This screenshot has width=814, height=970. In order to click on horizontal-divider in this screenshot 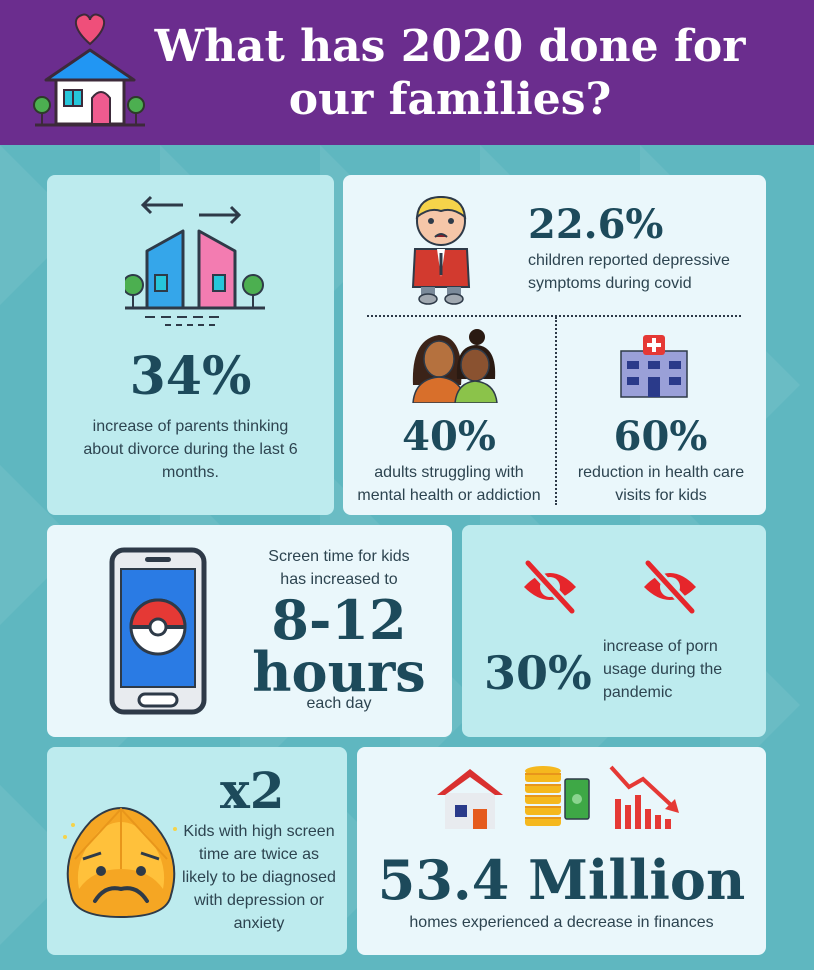, I will do `click(554, 316)`.